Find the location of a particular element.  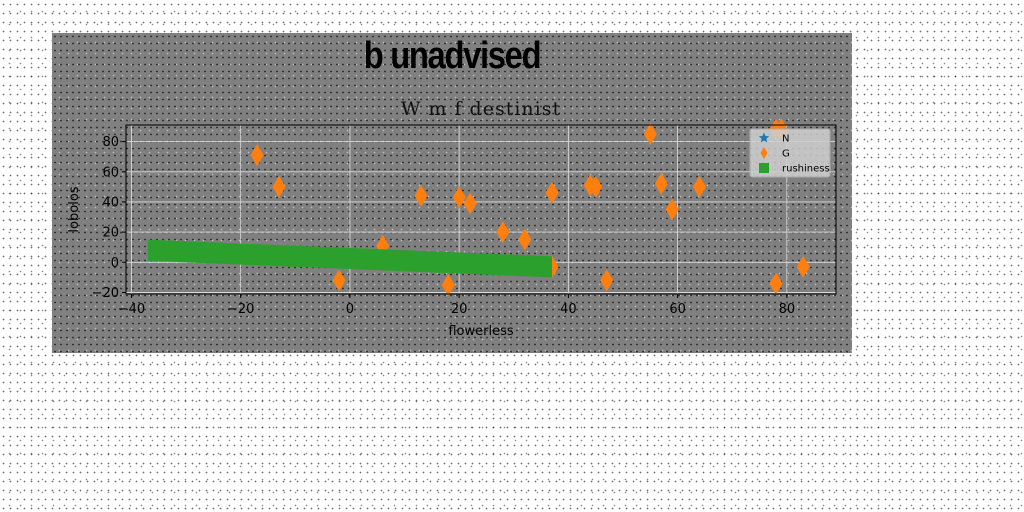

x-axis-label: flowerless is located at coordinates (481, 331).